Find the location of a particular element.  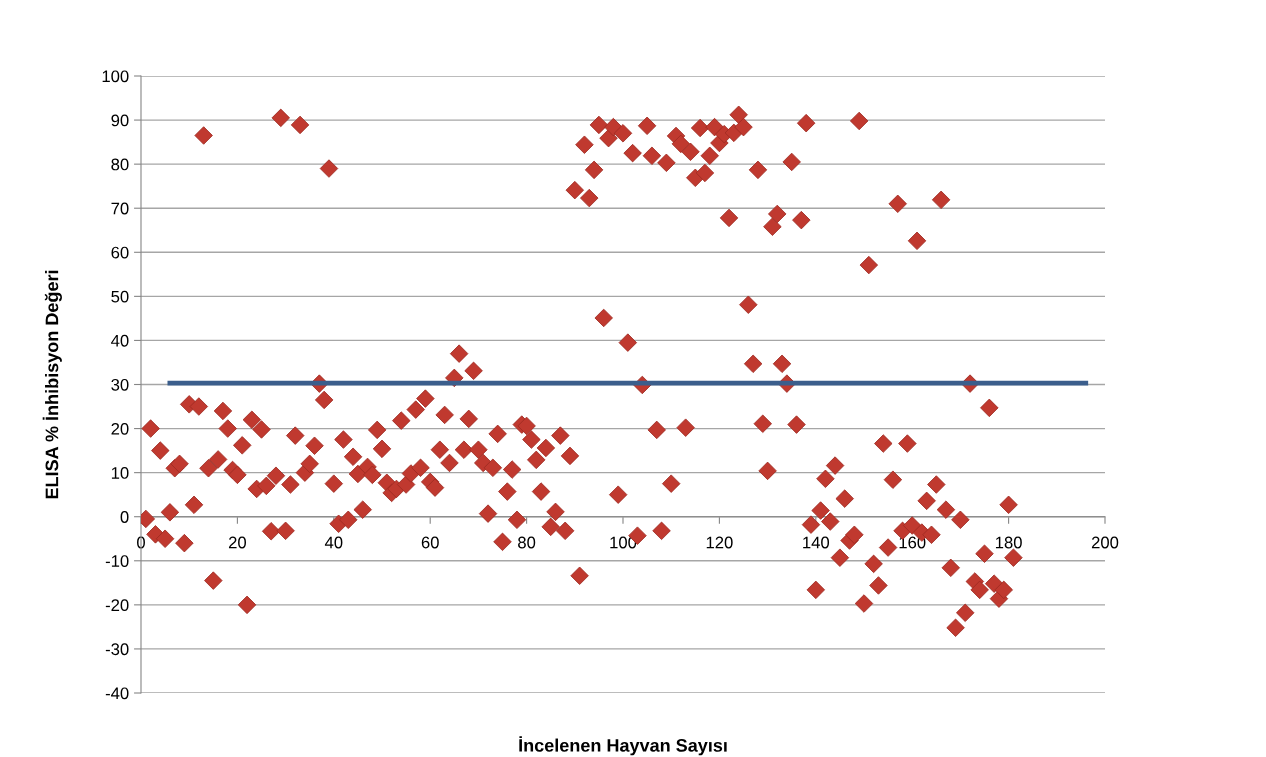

y-tick-label: 60 is located at coordinates (120, 252).